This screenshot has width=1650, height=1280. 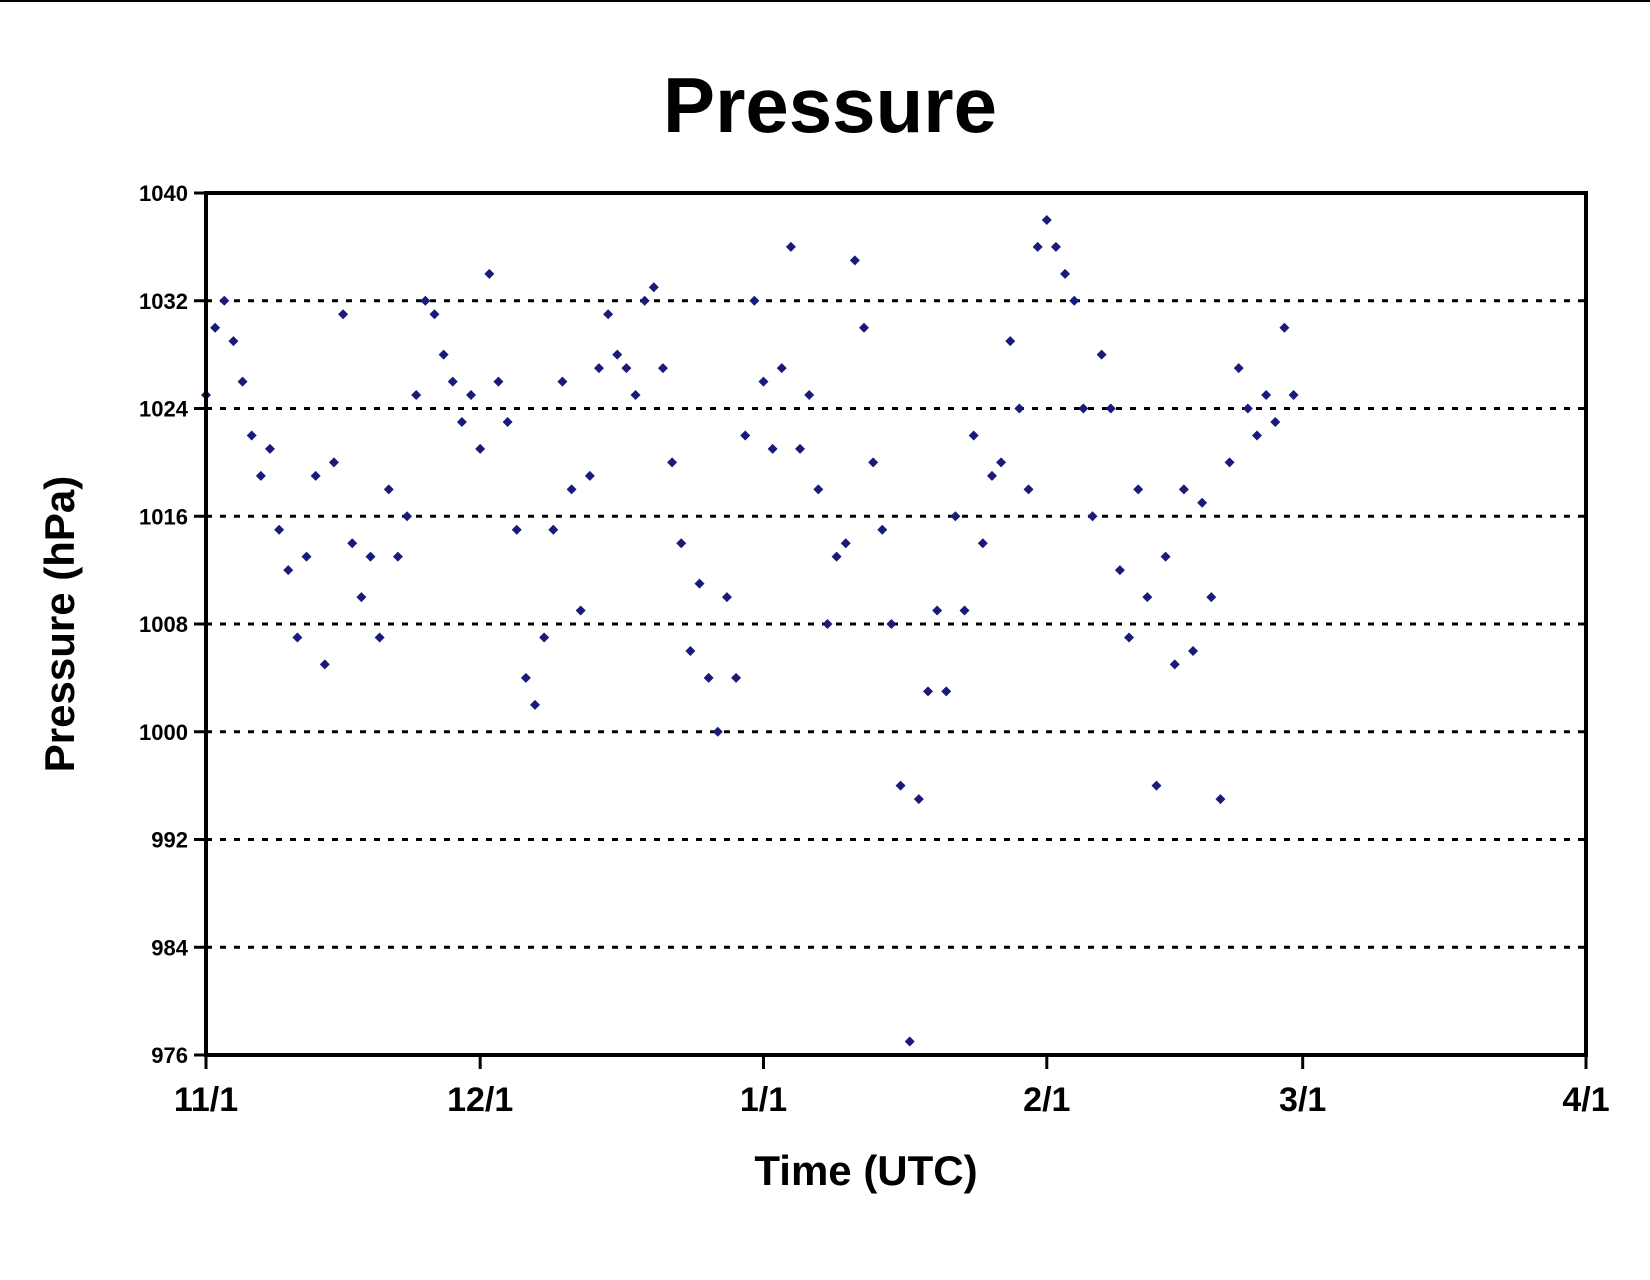 What do you see at coordinates (169, 840) in the screenshot?
I see `y-tick-label: 992` at bounding box center [169, 840].